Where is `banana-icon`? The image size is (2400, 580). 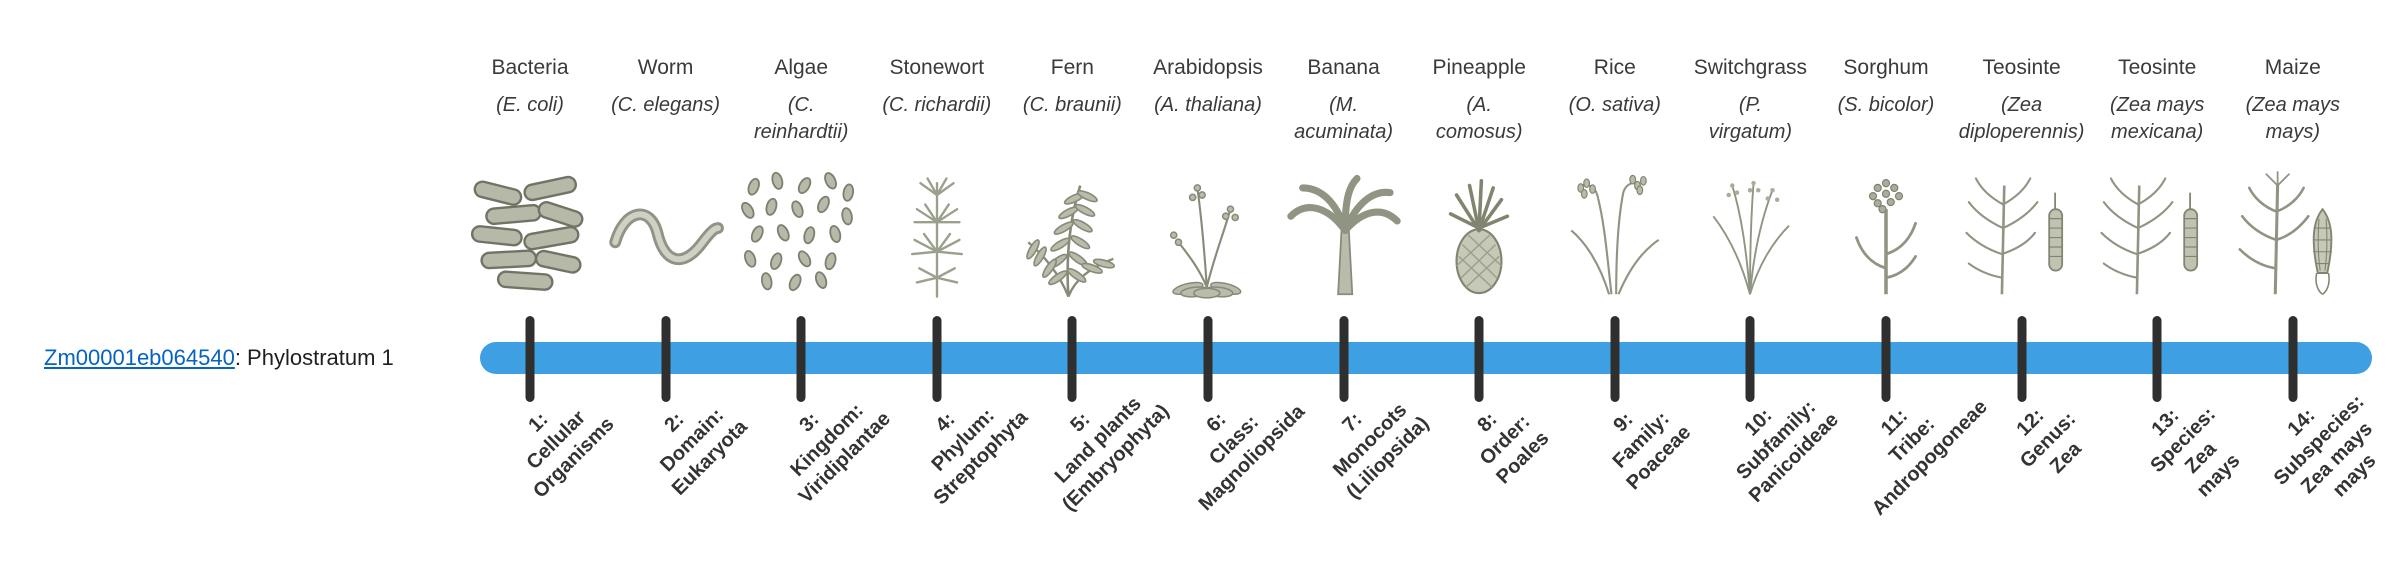 banana-icon is located at coordinates (1344, 234).